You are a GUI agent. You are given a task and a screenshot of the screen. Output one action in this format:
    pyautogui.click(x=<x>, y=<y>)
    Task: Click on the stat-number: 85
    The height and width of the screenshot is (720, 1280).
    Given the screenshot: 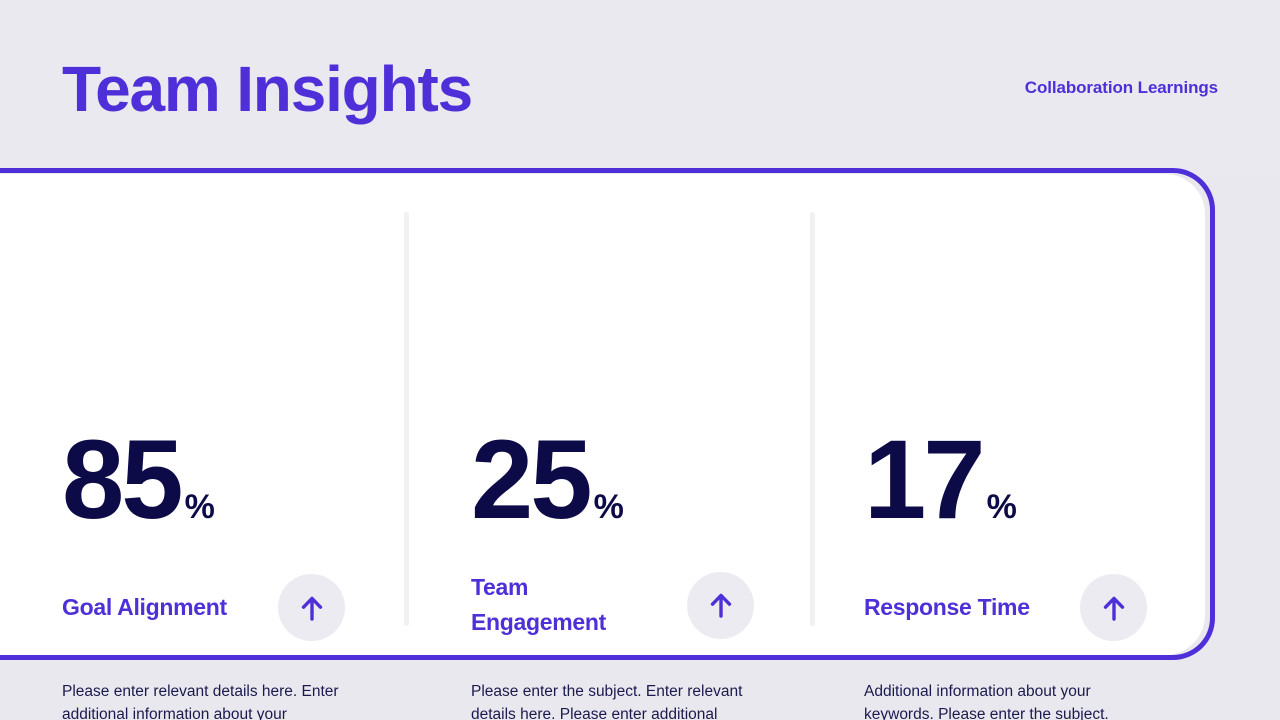 What is the action you would take?
    pyautogui.click(x=123, y=479)
    